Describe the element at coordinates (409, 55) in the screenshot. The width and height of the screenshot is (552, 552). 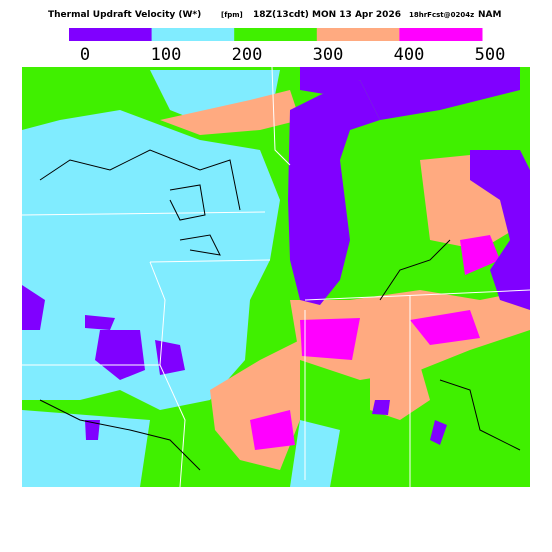
I see `legend-label: 400` at that location.